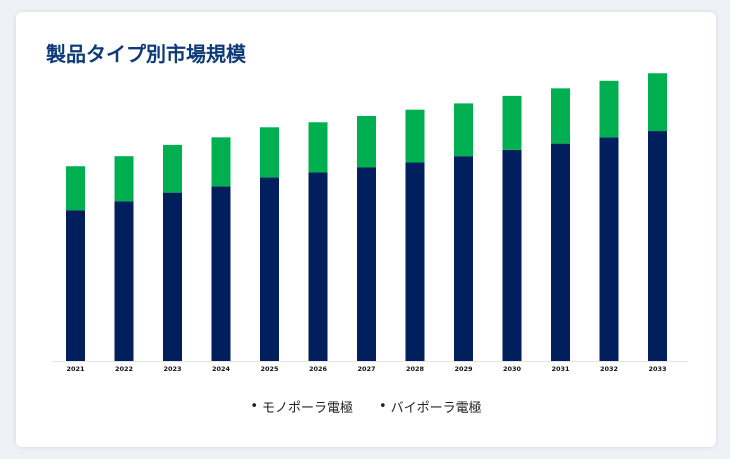 This screenshot has width=730, height=459. Describe the element at coordinates (366, 369) in the screenshot. I see `x-tick-label: 2027` at that location.